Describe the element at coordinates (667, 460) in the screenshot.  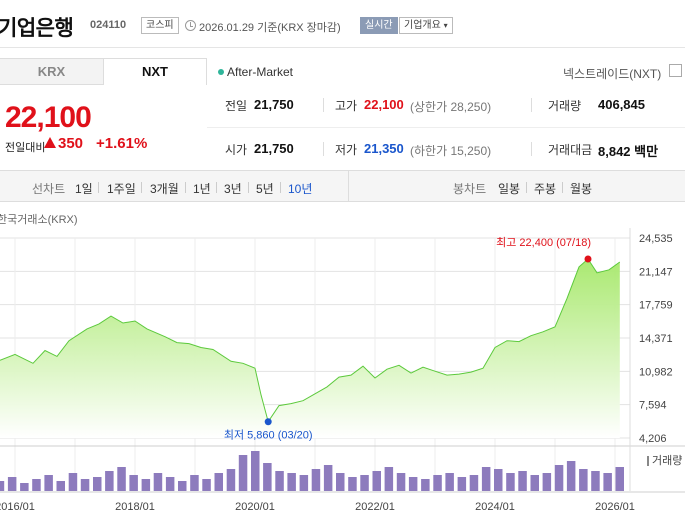
I see `volume-legend-label: 거래량` at that location.